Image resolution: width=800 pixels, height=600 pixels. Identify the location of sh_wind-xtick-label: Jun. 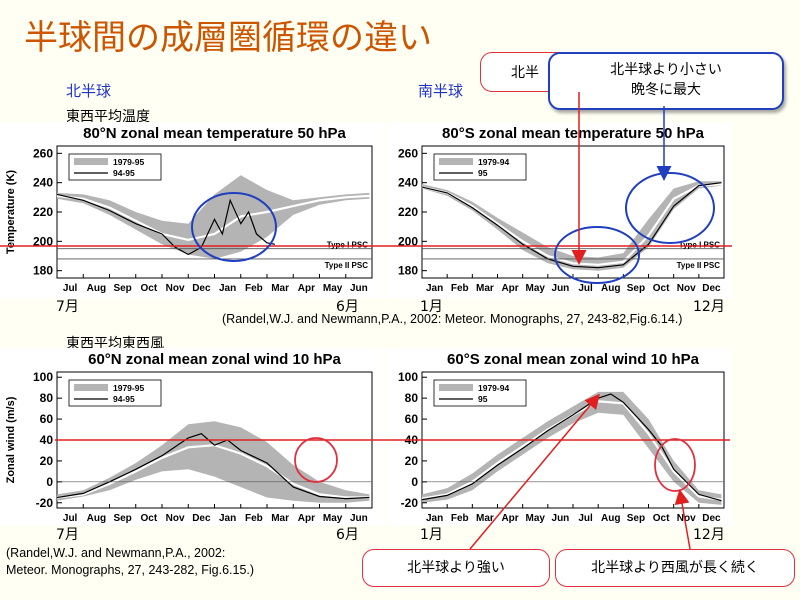
(561, 518).